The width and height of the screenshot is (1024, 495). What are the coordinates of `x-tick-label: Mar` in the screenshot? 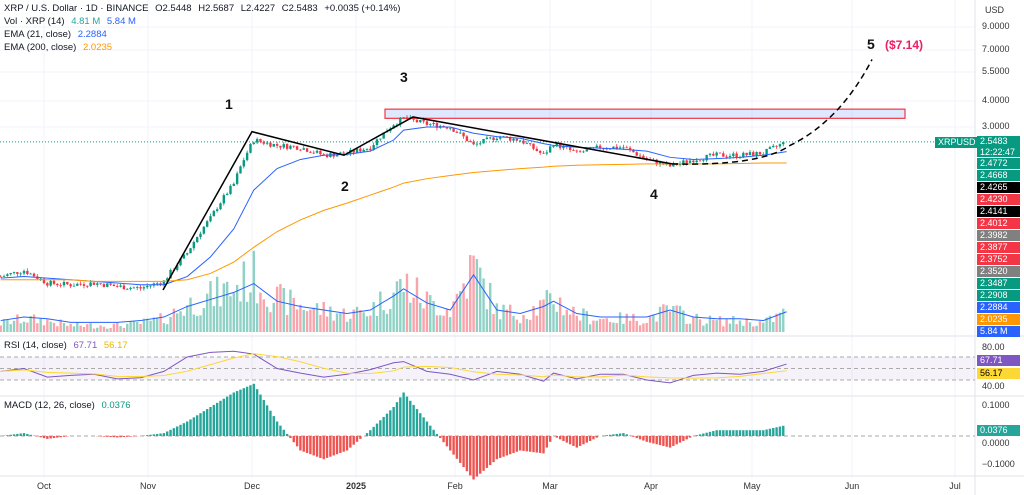 It's located at (550, 486).